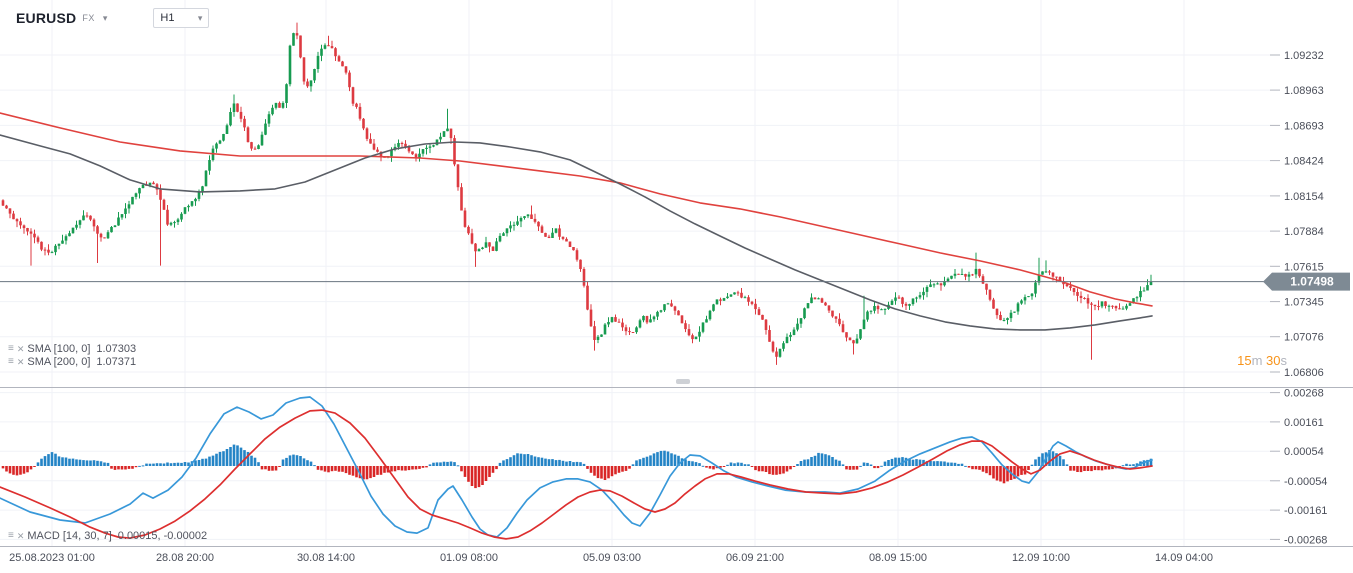 The width and height of the screenshot is (1353, 573). Describe the element at coordinates (116, 362) in the screenshot. I see `sma200-value: 1.07371` at that location.